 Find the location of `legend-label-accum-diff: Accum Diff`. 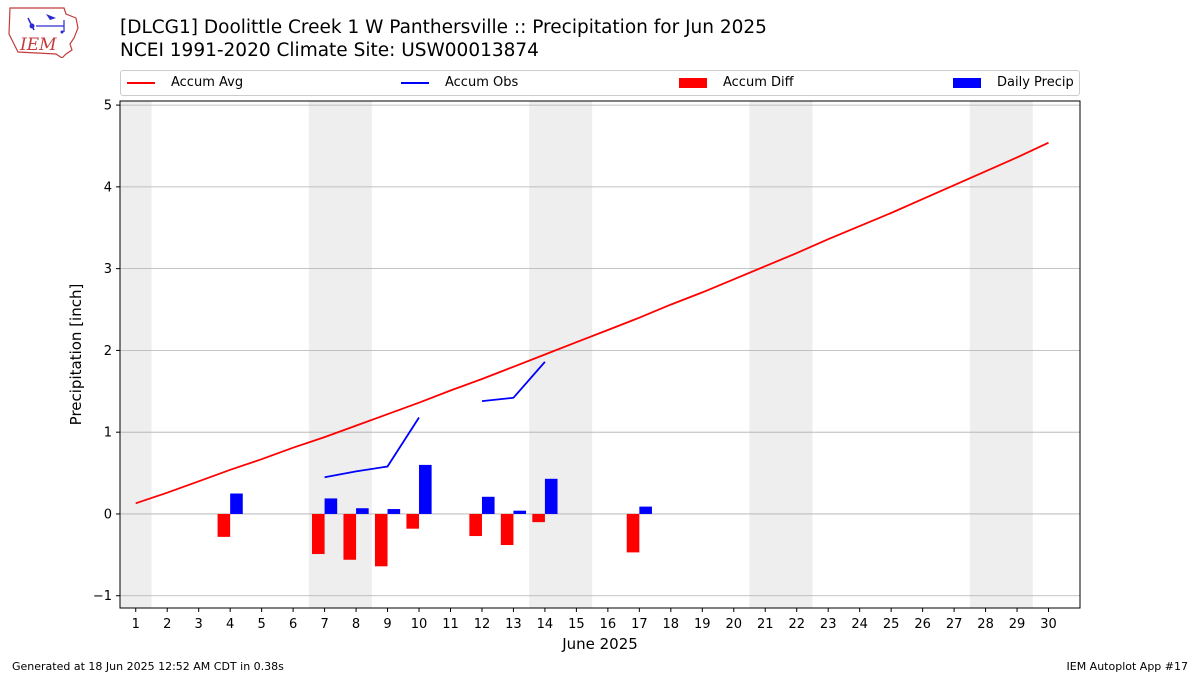

legend-label-accum-diff: Accum Diff is located at coordinates (758, 82).